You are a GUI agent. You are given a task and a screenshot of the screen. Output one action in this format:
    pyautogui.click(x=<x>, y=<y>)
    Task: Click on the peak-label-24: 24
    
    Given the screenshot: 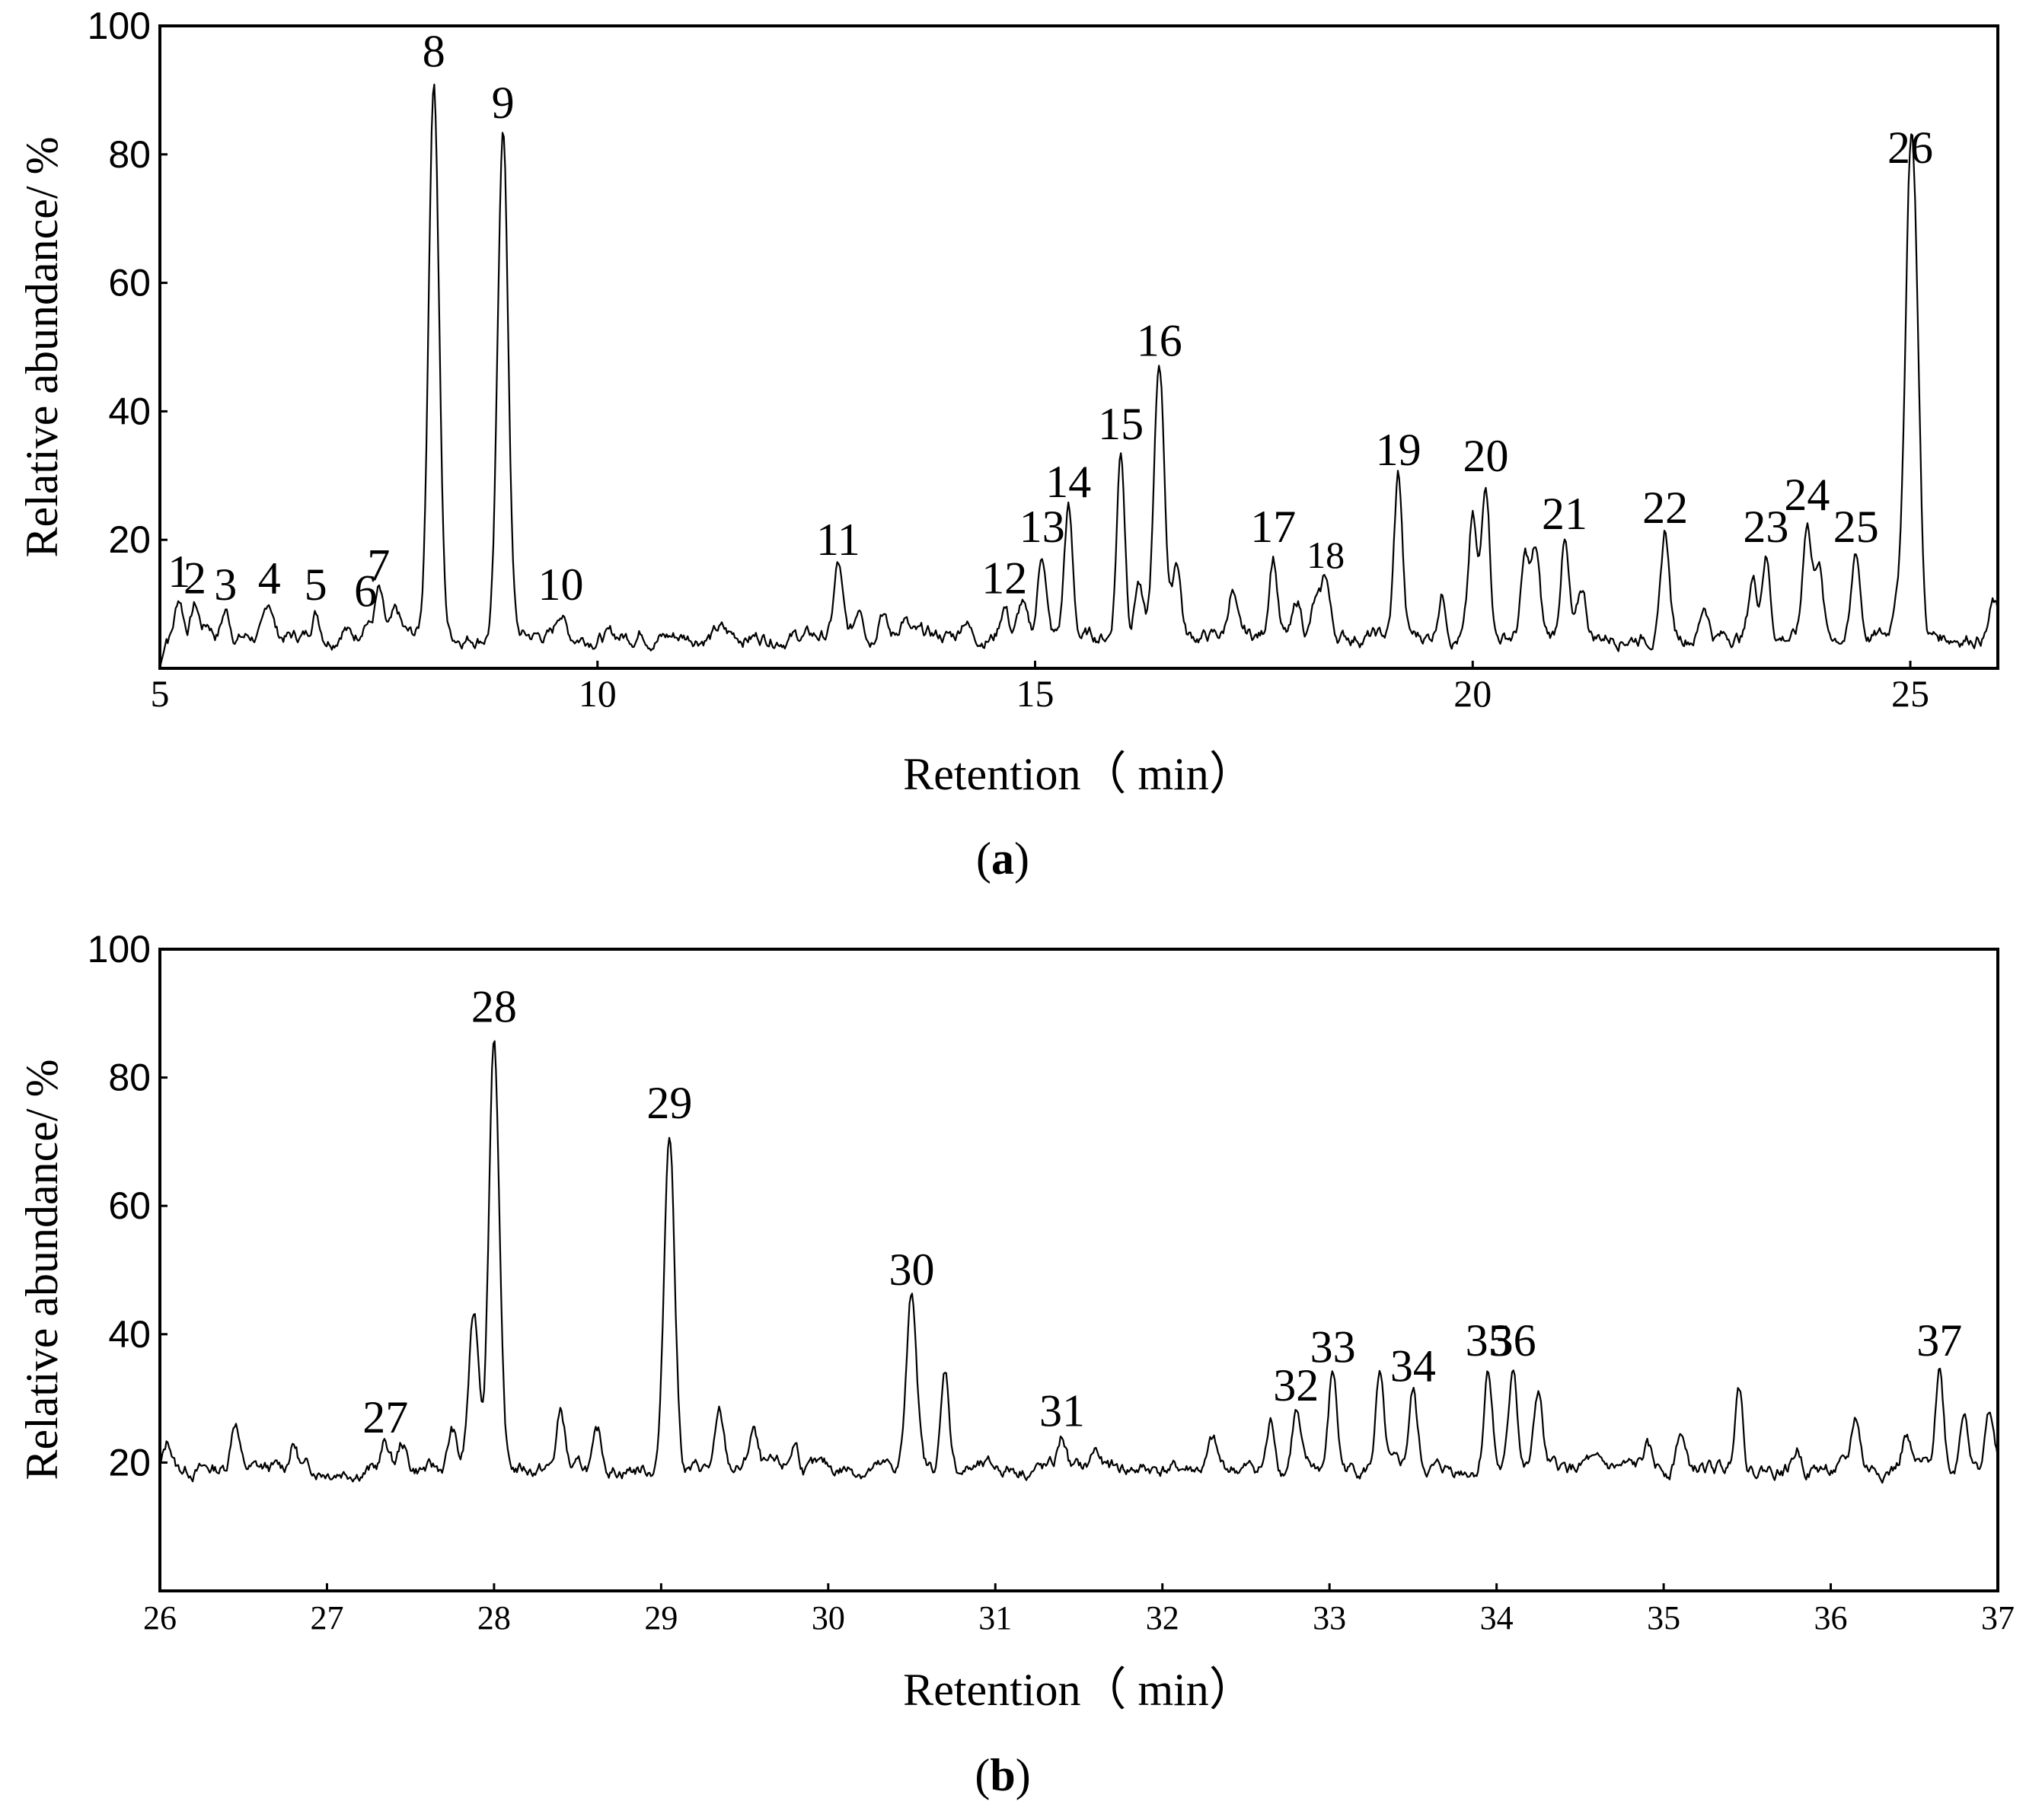 What is the action you would take?
    pyautogui.click(x=1807, y=495)
    